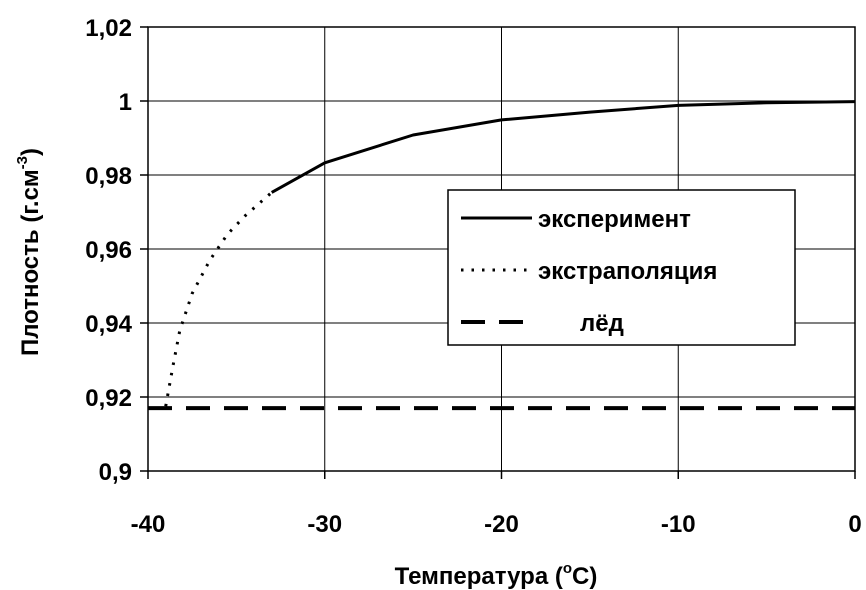 The height and width of the screenshot is (590, 866). What do you see at coordinates (678, 524) in the screenshot?
I see `x-tick-label: -10` at bounding box center [678, 524].